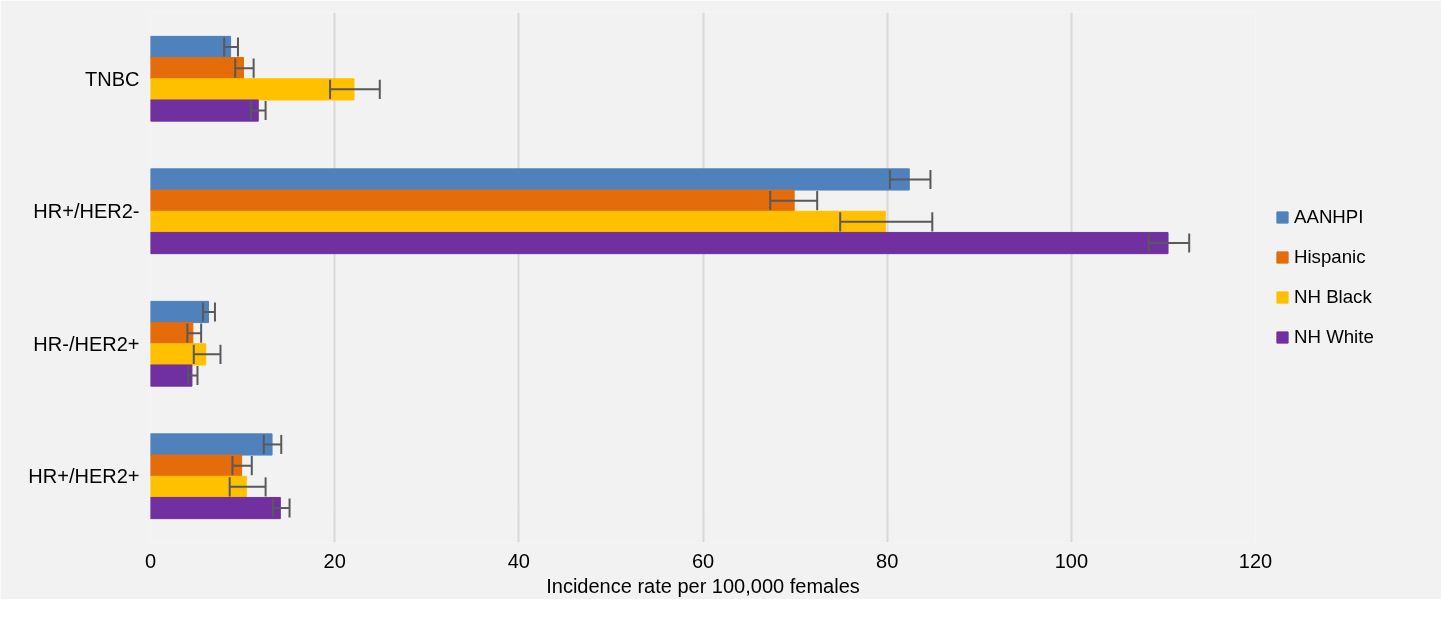  Describe the element at coordinates (887, 560) in the screenshot. I see `x-tick-label: 80` at that location.